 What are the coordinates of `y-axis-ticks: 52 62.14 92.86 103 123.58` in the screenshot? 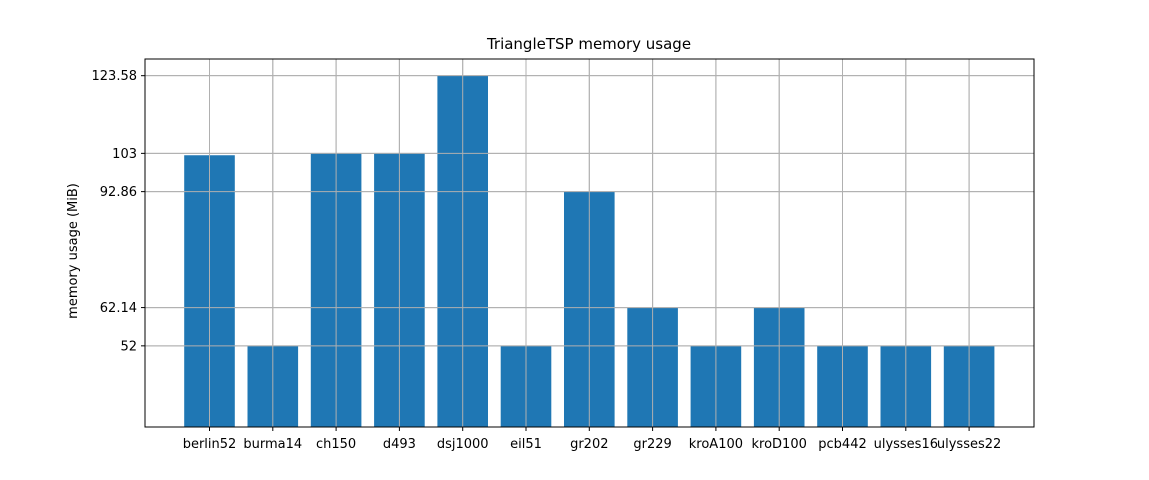 It's located at (118, 211).